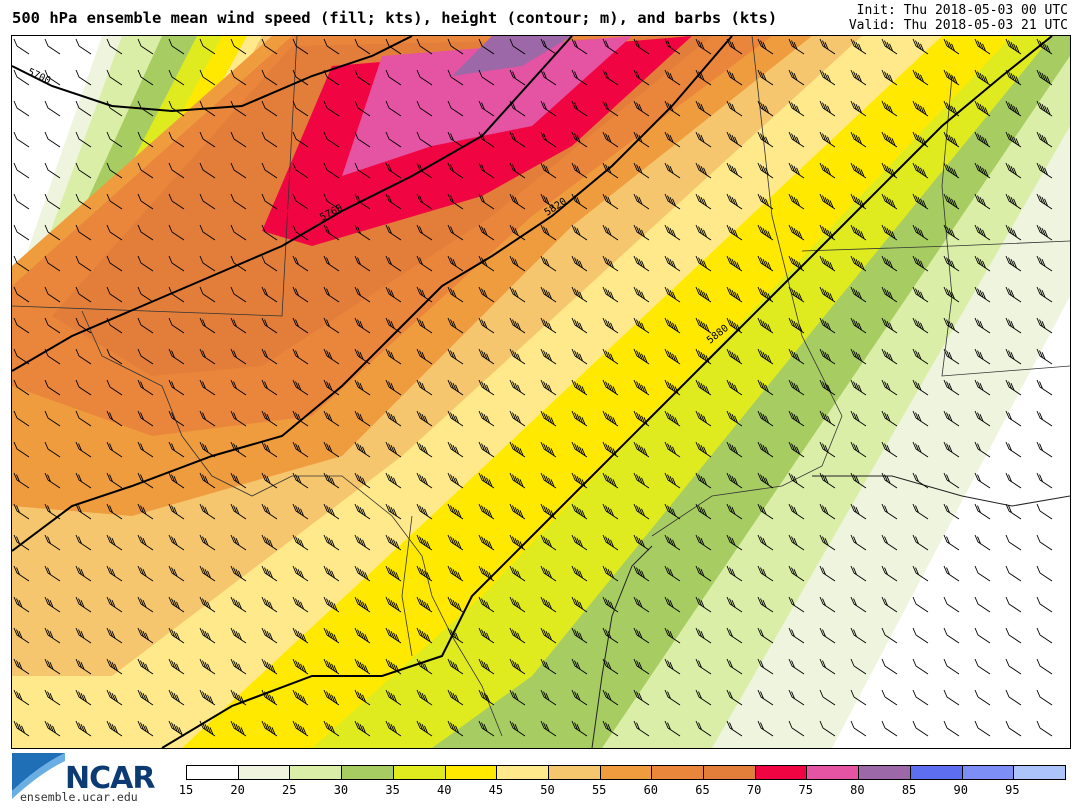 This screenshot has width=1080, height=810. Describe the element at coordinates (702, 790) in the screenshot. I see `colorbar-tick-label: 65` at that location.